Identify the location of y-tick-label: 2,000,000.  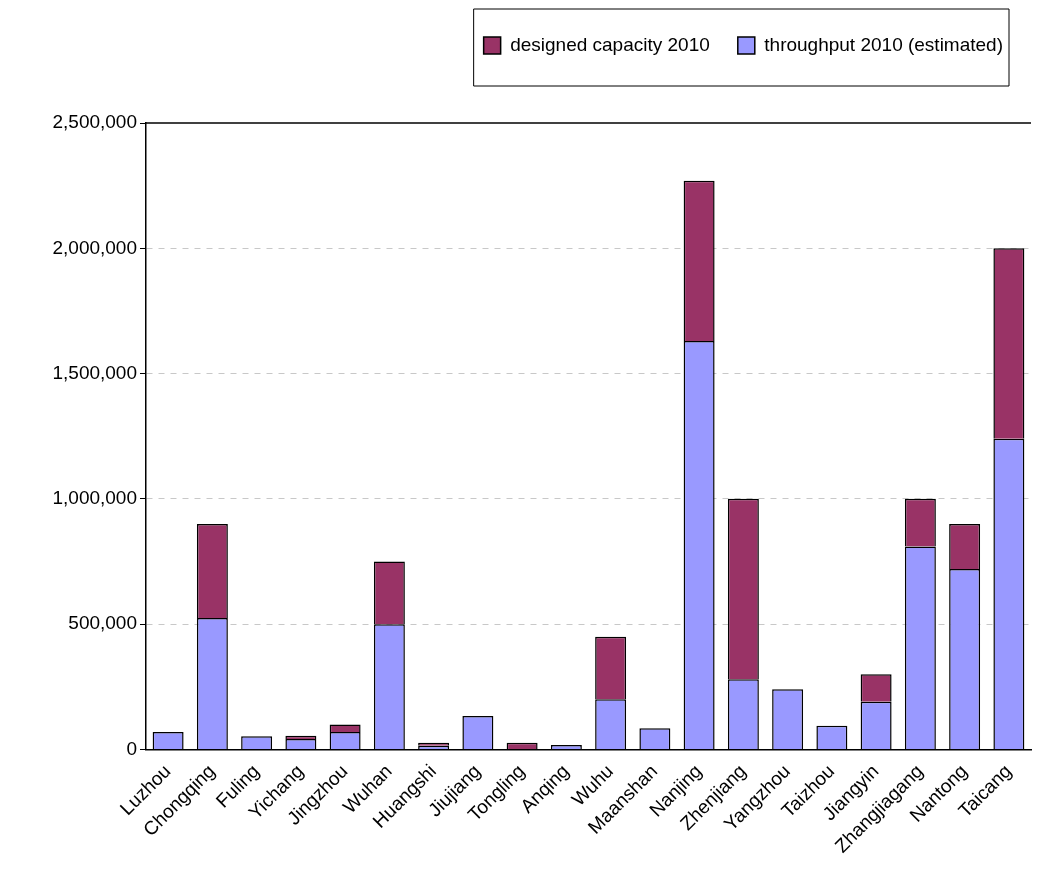
(94, 247).